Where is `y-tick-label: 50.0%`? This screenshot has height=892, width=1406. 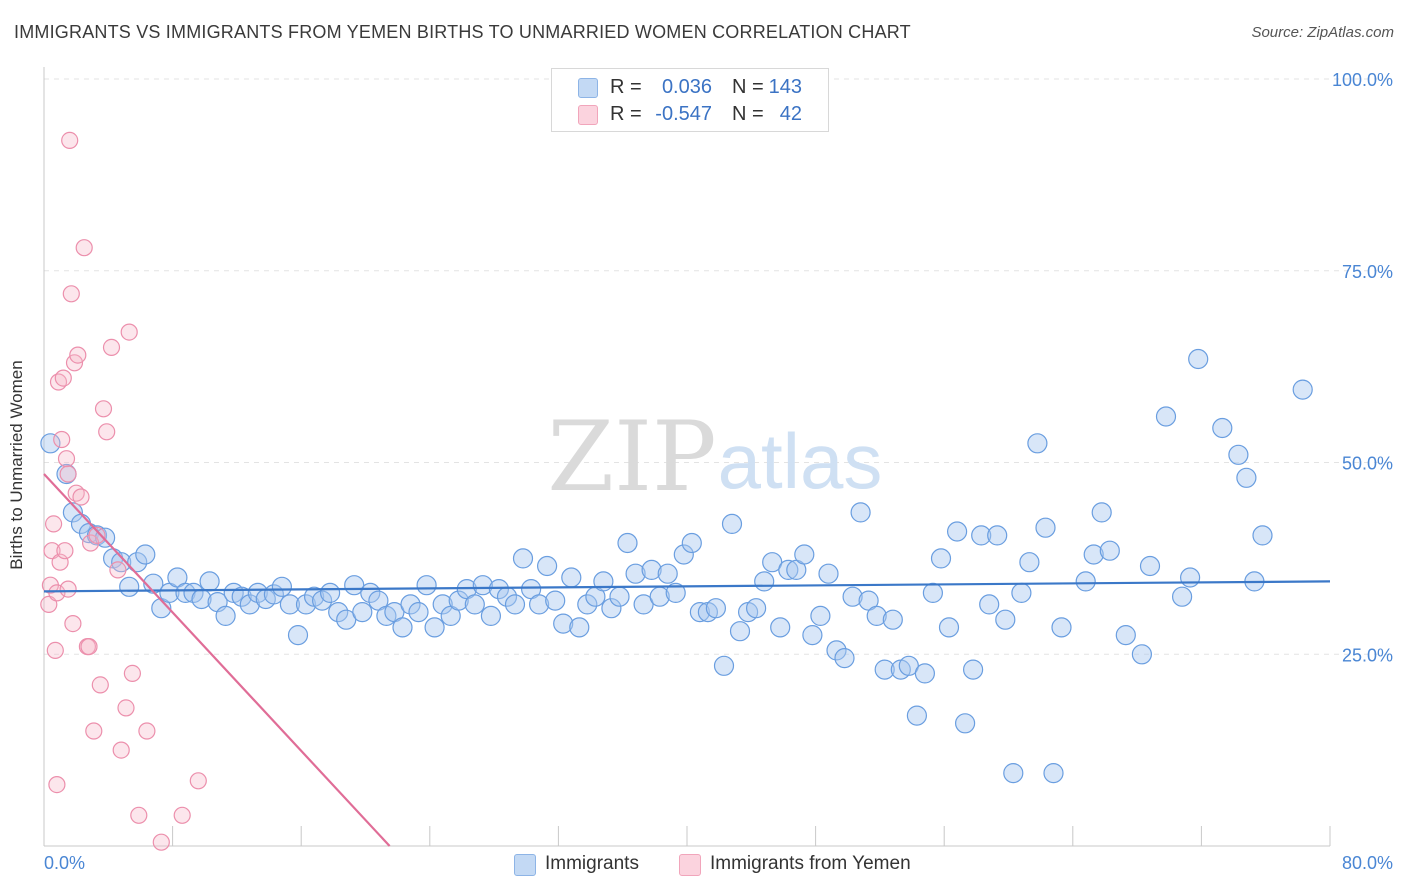 y-tick-label: 50.0% is located at coordinates (1367, 464).